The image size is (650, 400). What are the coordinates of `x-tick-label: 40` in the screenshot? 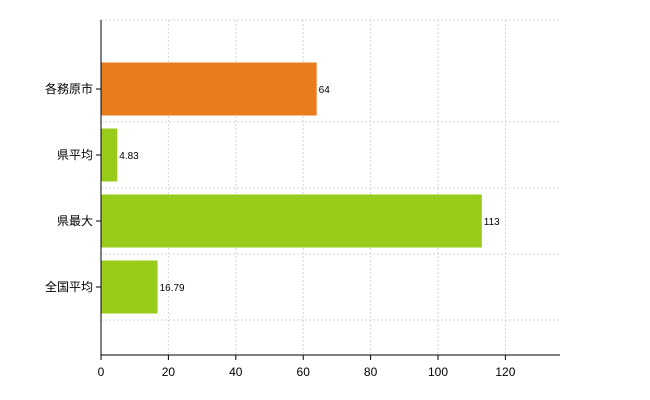 It's located at (236, 372).